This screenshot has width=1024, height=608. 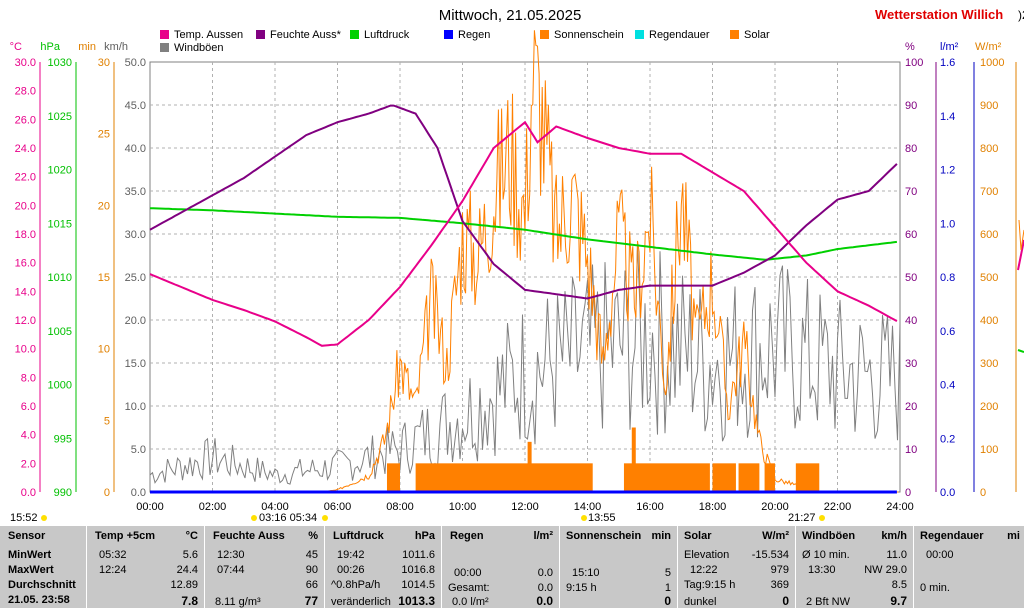 What do you see at coordinates (306, 35) in the screenshot?
I see `legend-label-1: Feuchte Auss*` at bounding box center [306, 35].